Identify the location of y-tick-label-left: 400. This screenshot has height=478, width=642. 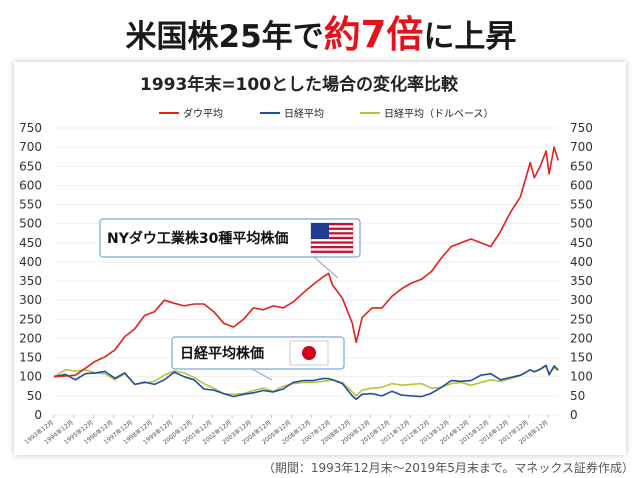
(30, 262).